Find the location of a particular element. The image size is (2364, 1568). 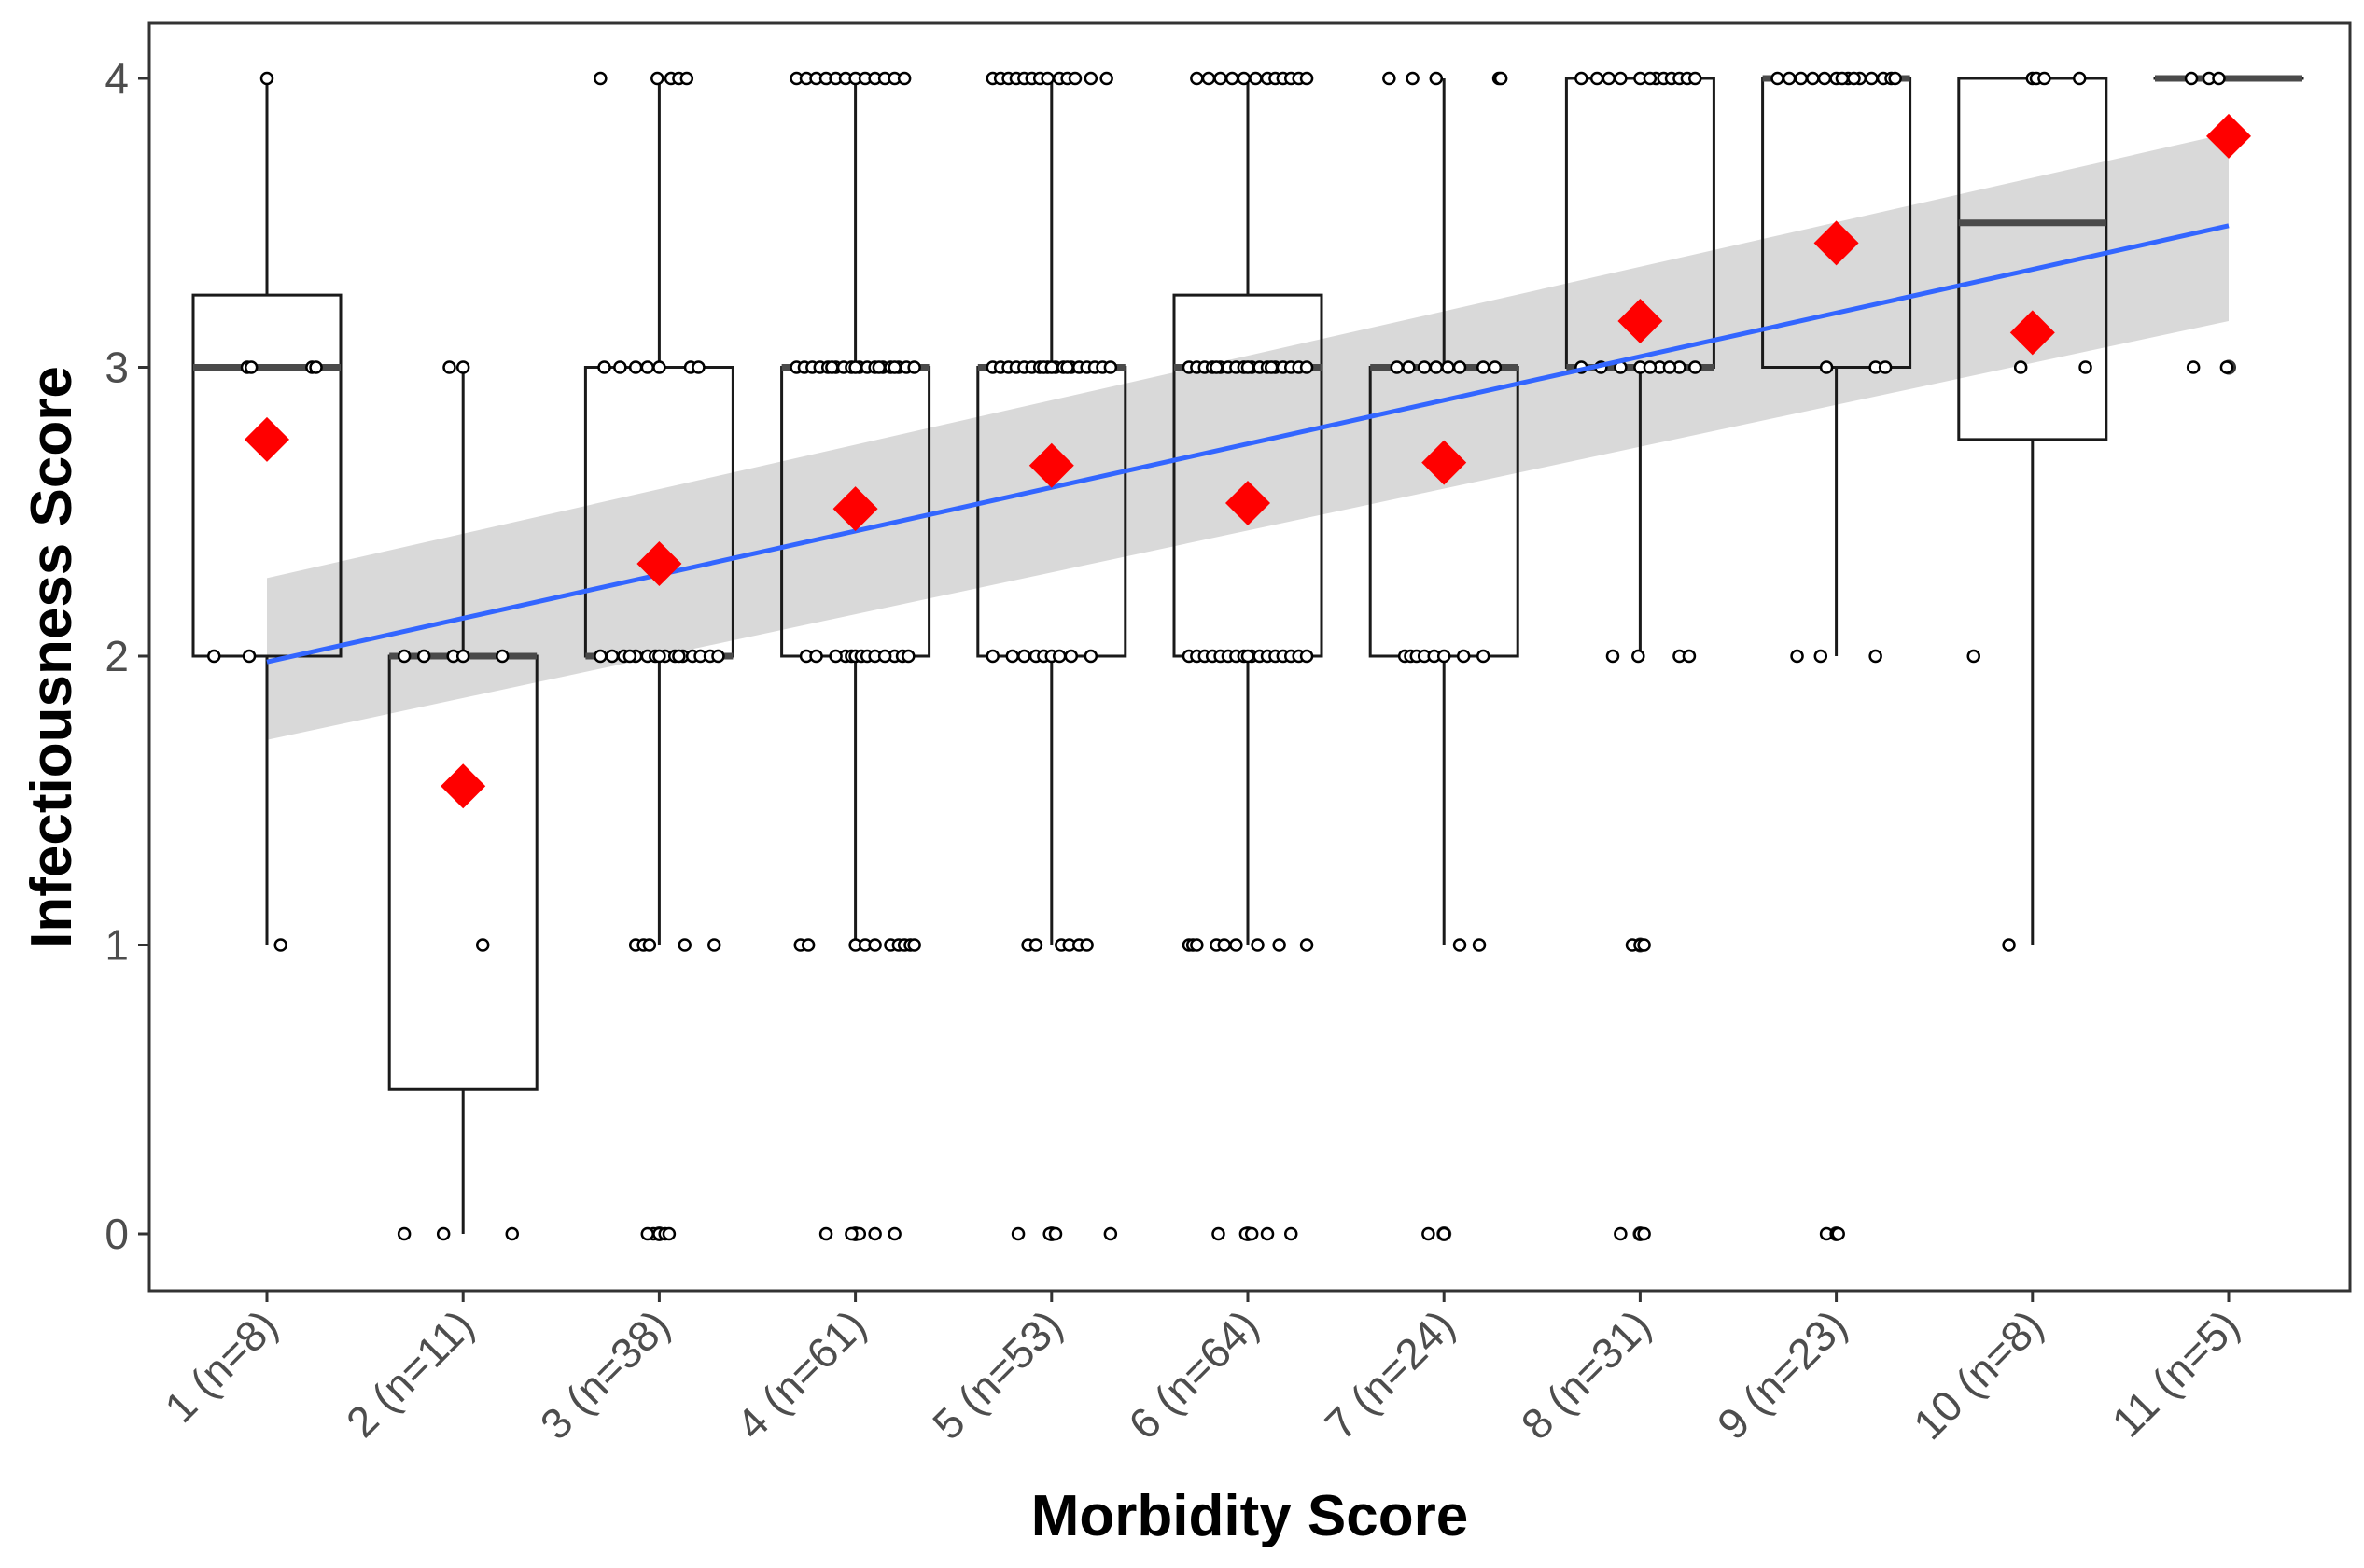

y-tick-label: 1 is located at coordinates (117, 945).